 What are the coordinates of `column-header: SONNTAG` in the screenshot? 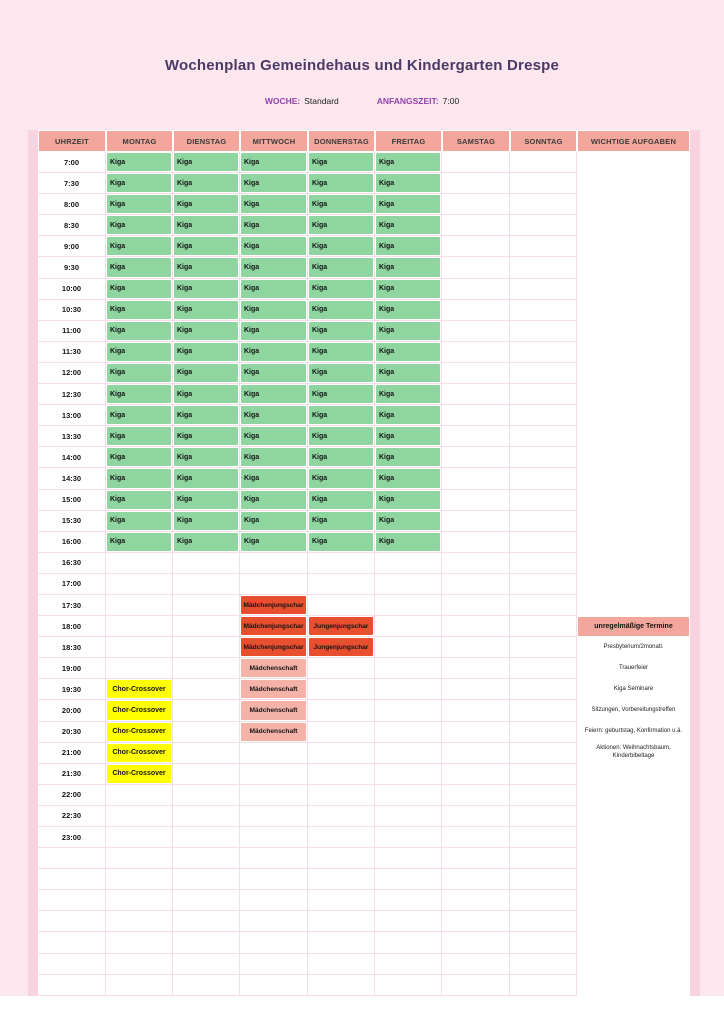 It's located at (543, 141).